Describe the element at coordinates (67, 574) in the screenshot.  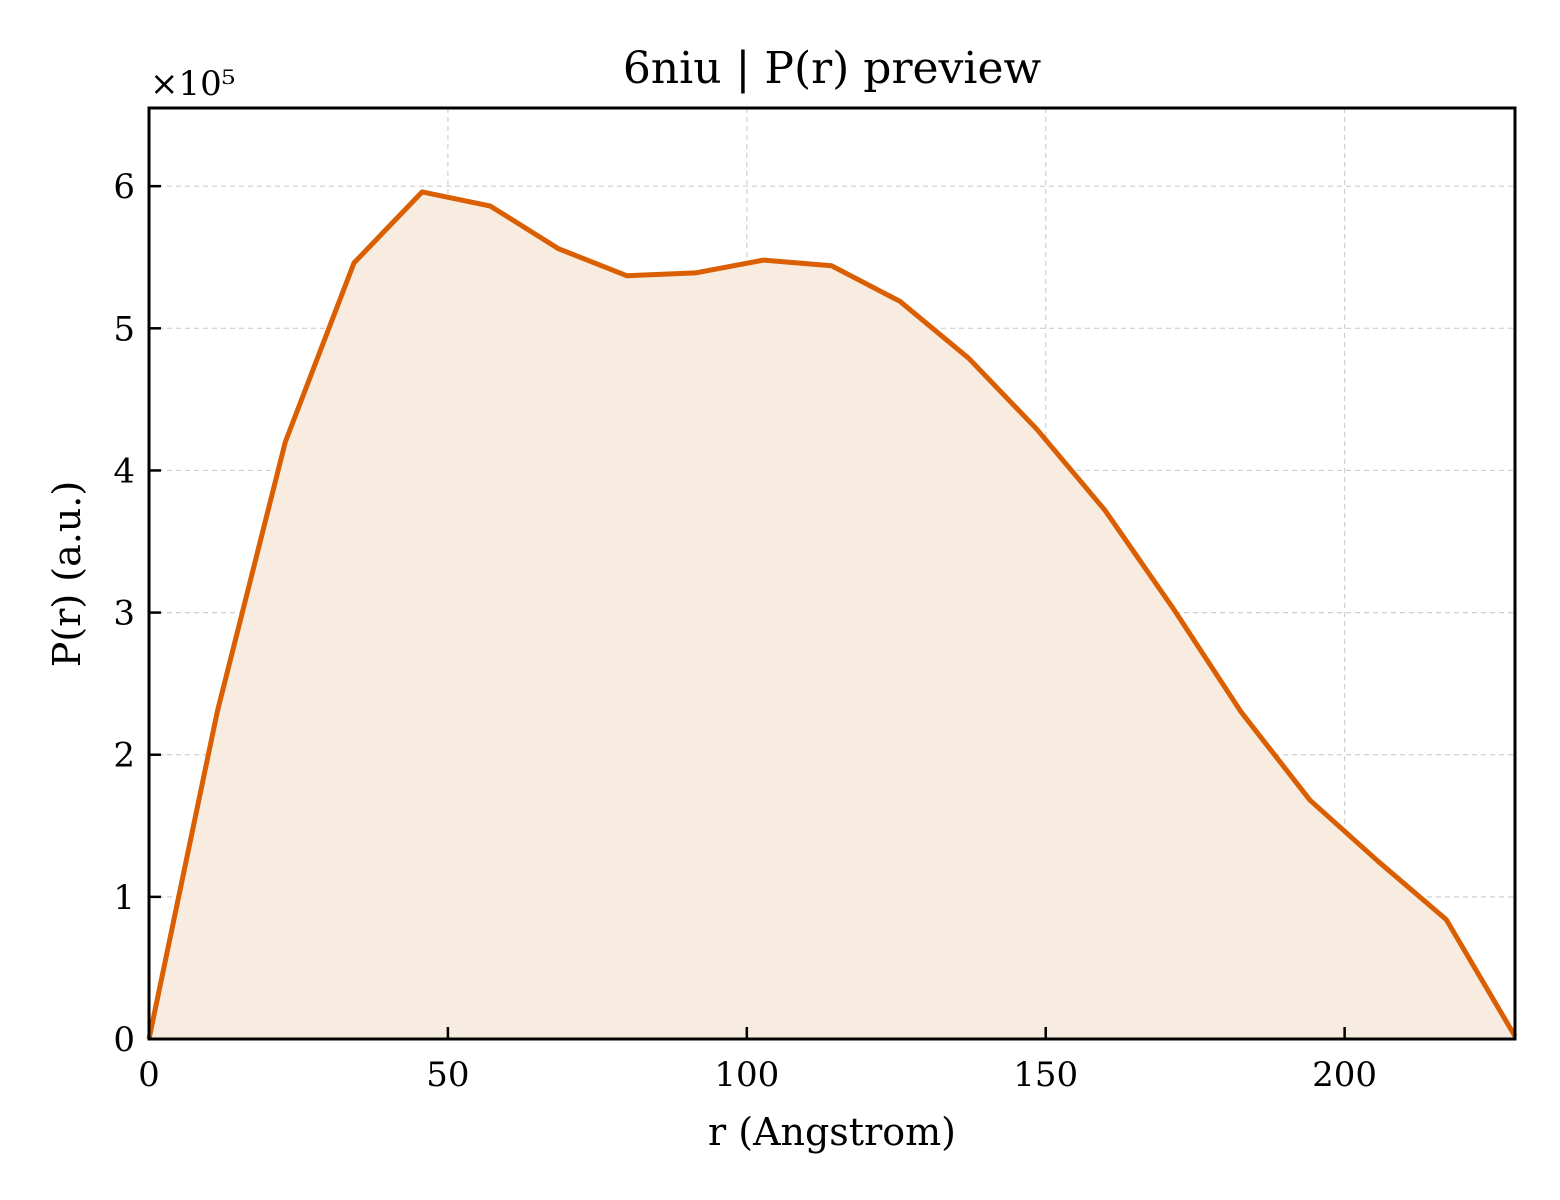
I see `y-axis-label: P(r) (a.u.)` at that location.